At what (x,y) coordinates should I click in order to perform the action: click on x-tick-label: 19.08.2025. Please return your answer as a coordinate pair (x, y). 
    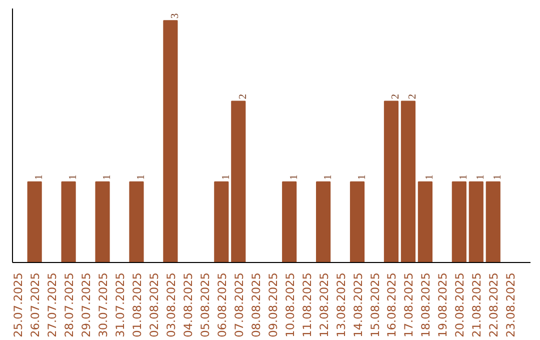
    Looking at the image, I should click on (443, 305).